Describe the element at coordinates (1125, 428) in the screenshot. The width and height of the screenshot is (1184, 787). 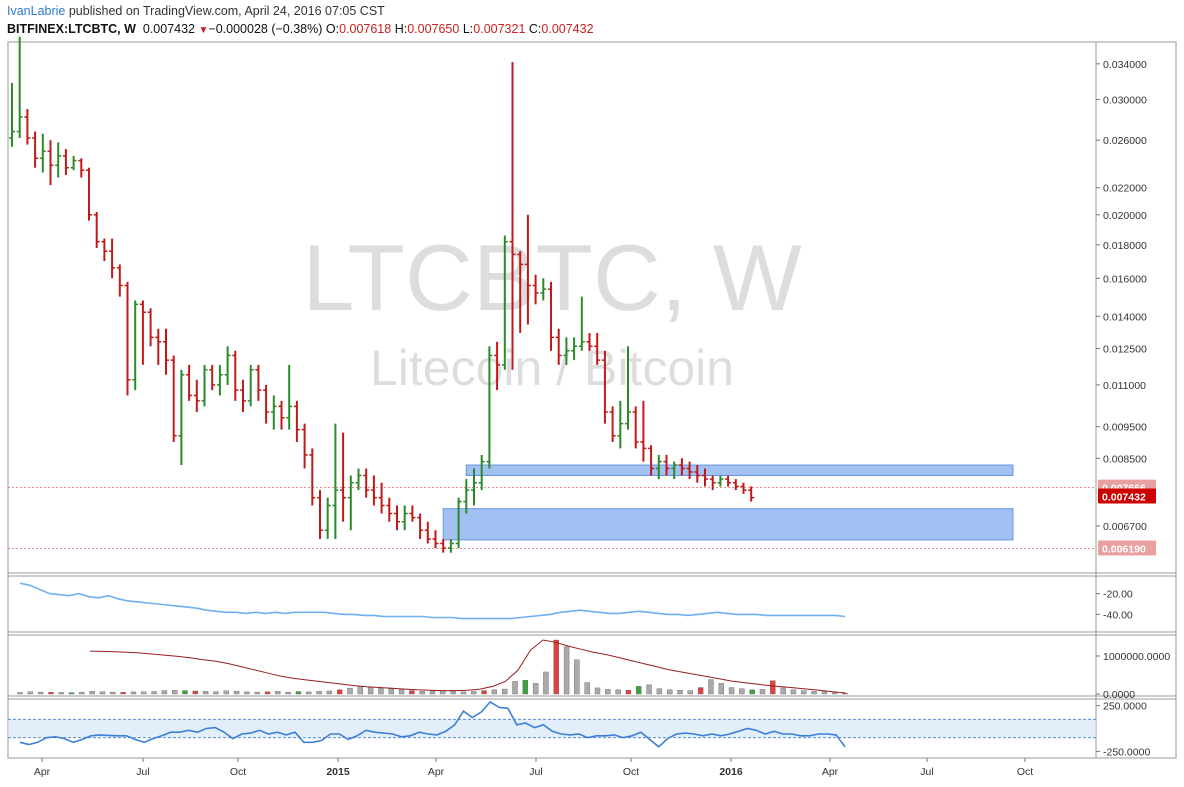
I see `price-tick-label: 0.009500` at that location.